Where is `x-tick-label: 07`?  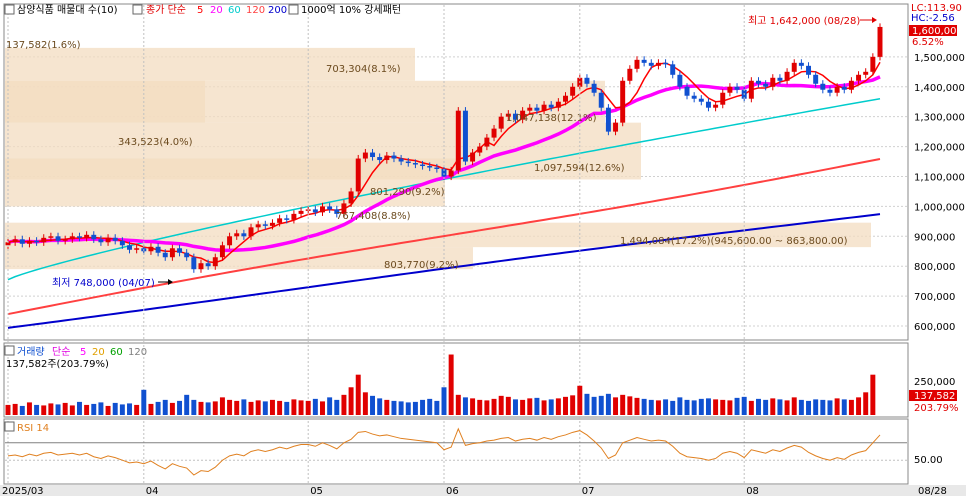 x-tick-label: 07 is located at coordinates (588, 491).